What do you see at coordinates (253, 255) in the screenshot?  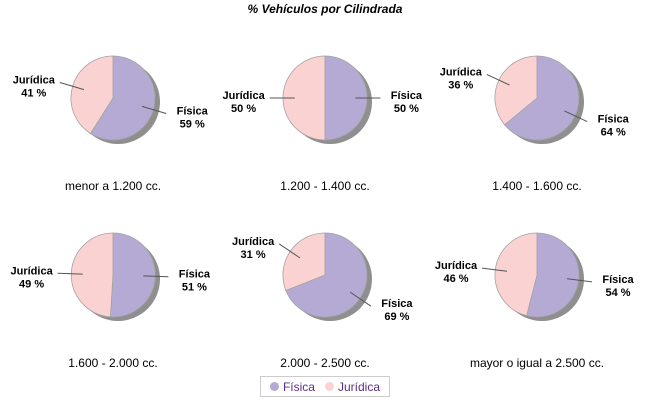 I see `slice-percent: 31 %` at bounding box center [253, 255].